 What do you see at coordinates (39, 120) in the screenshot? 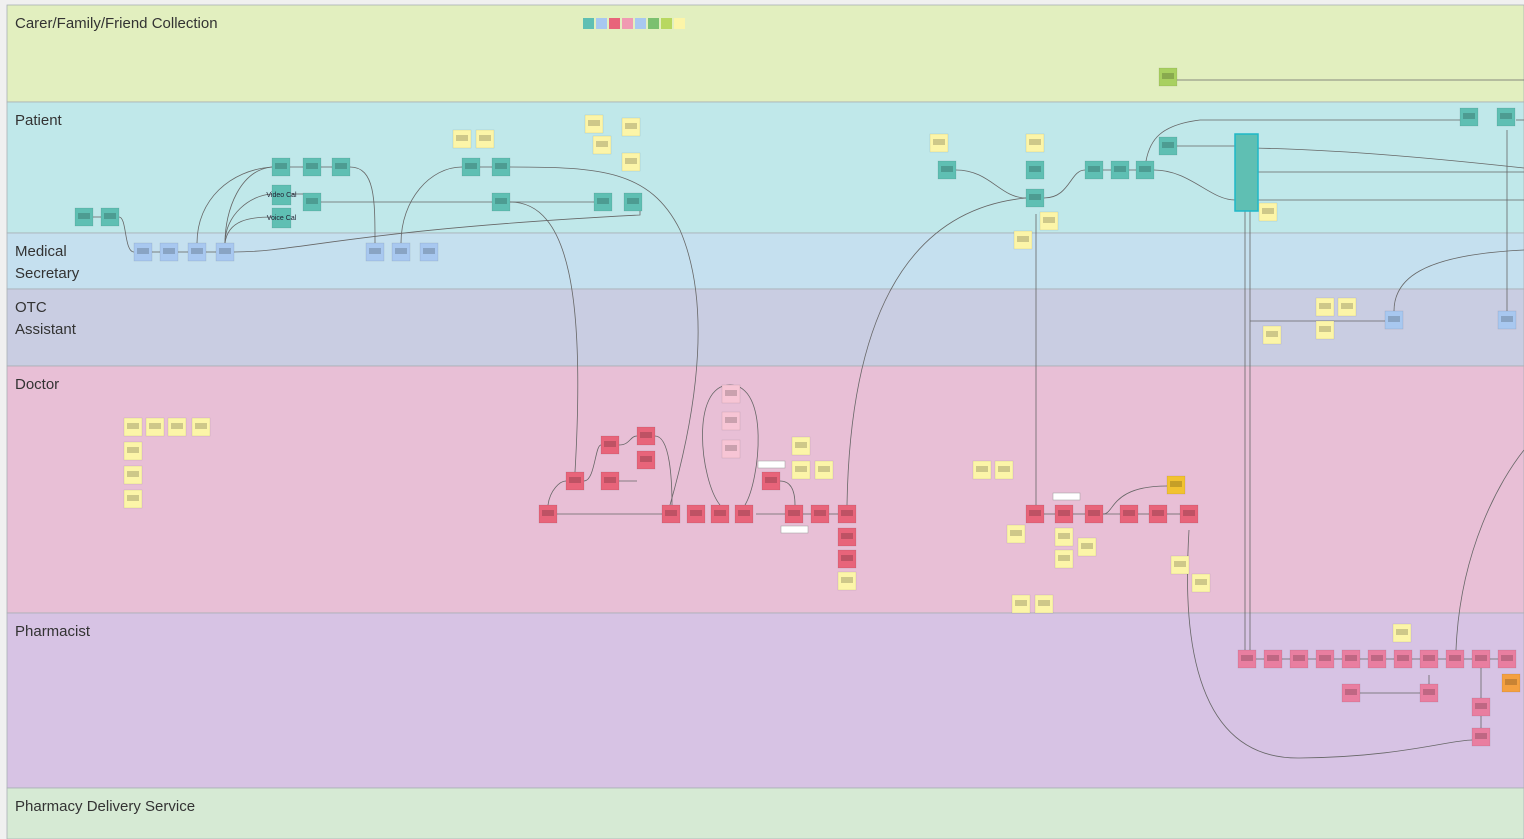
I see `lane-label: Patient` at bounding box center [39, 120].